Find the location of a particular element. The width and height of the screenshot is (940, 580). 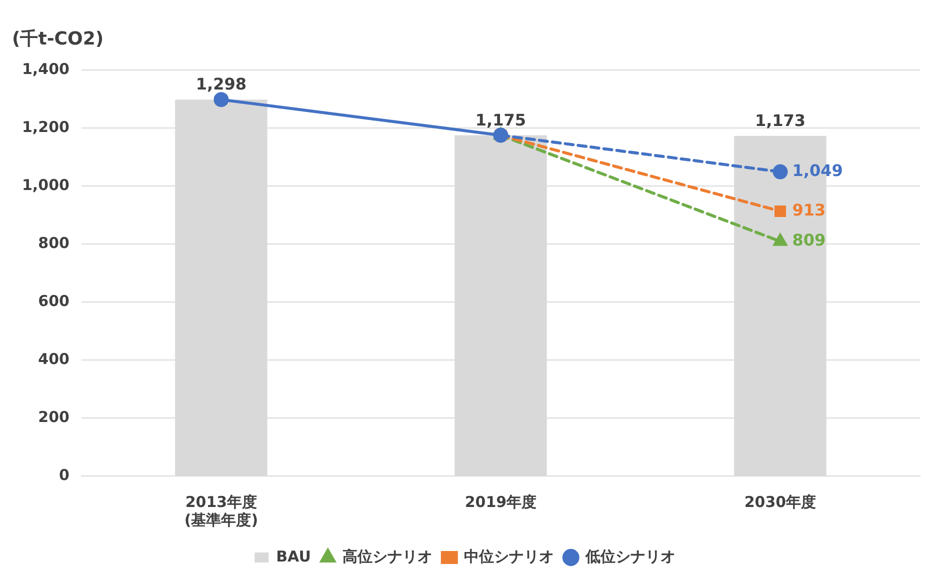

x-tick-label: 2030年度 is located at coordinates (780, 501).